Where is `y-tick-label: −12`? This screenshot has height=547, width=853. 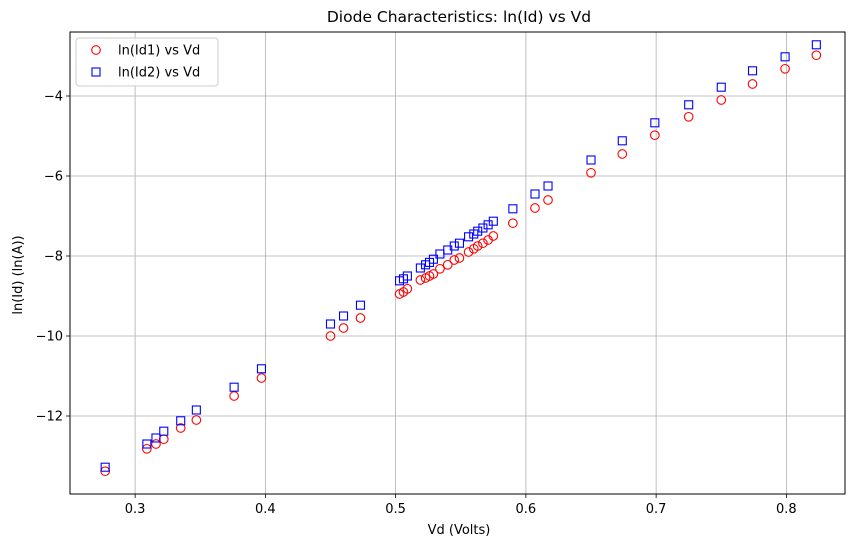 y-tick-label: −12 is located at coordinates (49, 417).